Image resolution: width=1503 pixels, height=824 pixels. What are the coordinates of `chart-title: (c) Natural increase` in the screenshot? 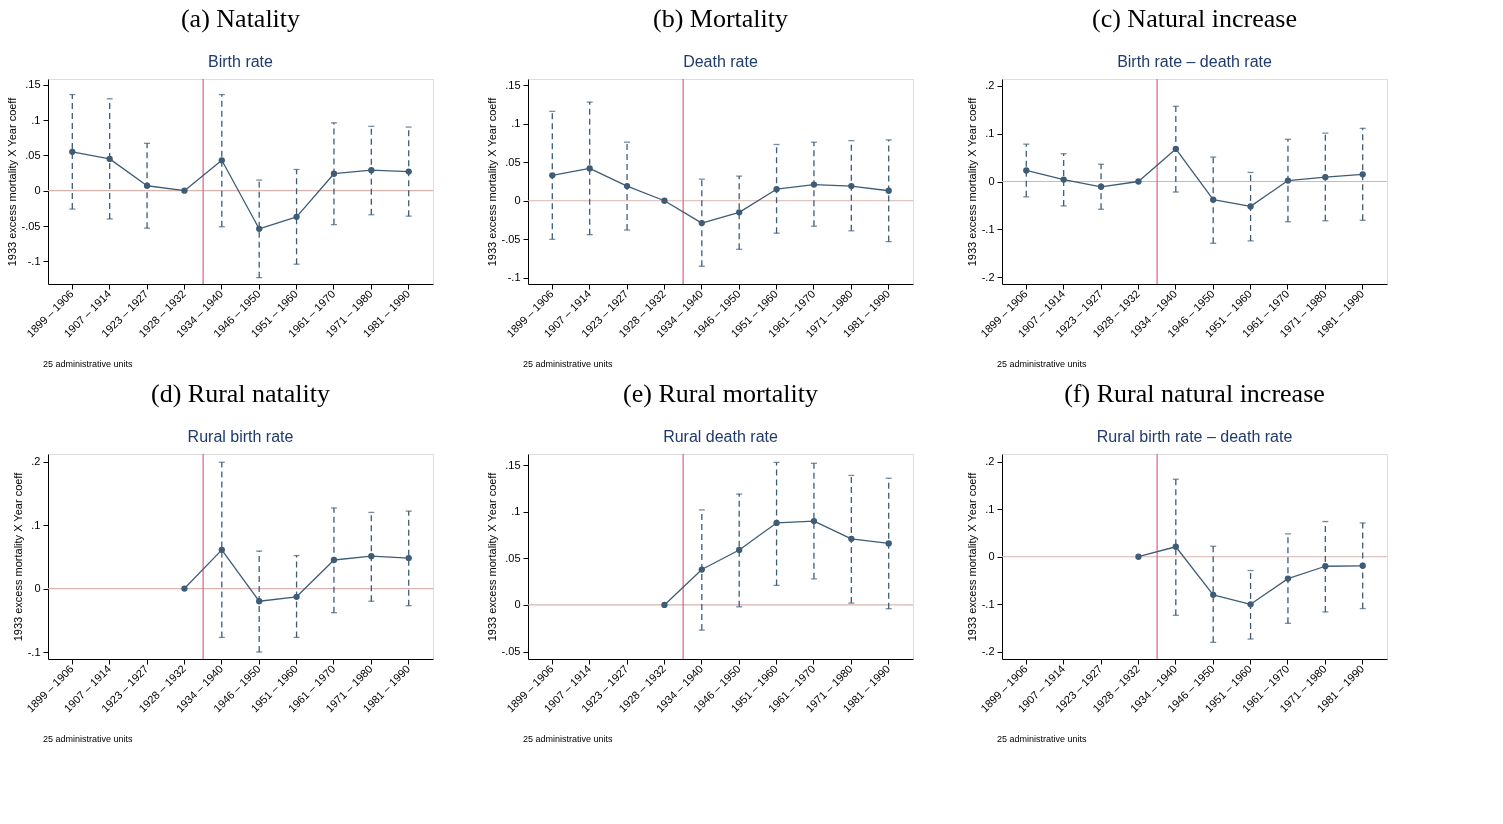 It's located at (1194, 19).